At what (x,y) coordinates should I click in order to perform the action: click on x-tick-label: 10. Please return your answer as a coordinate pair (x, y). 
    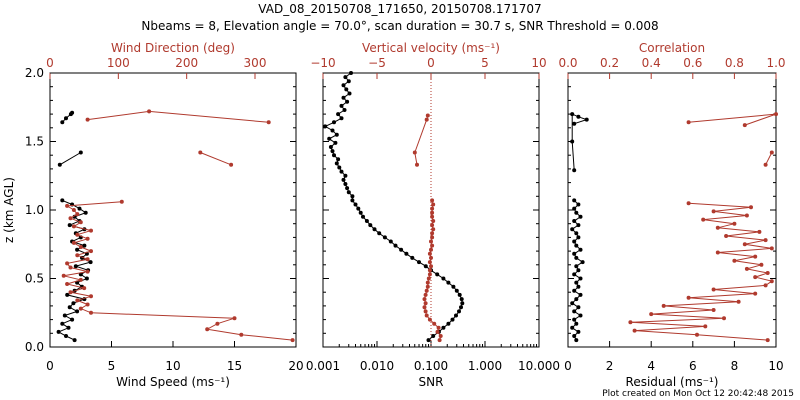
    Looking at the image, I should click on (775, 366).